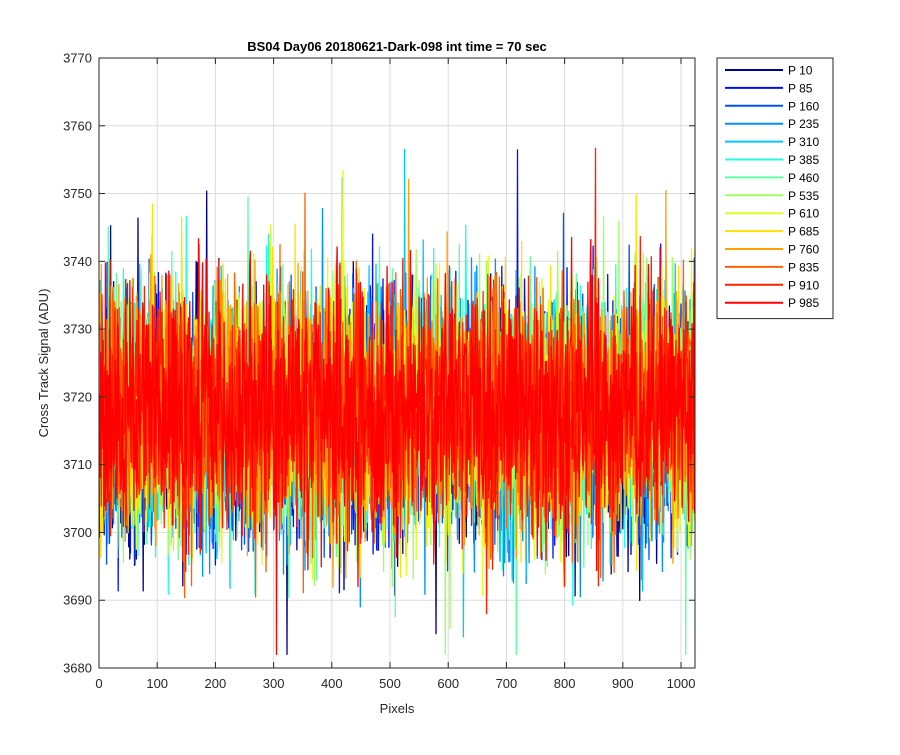  I want to click on x-tick-label: 1000, so click(681, 683).